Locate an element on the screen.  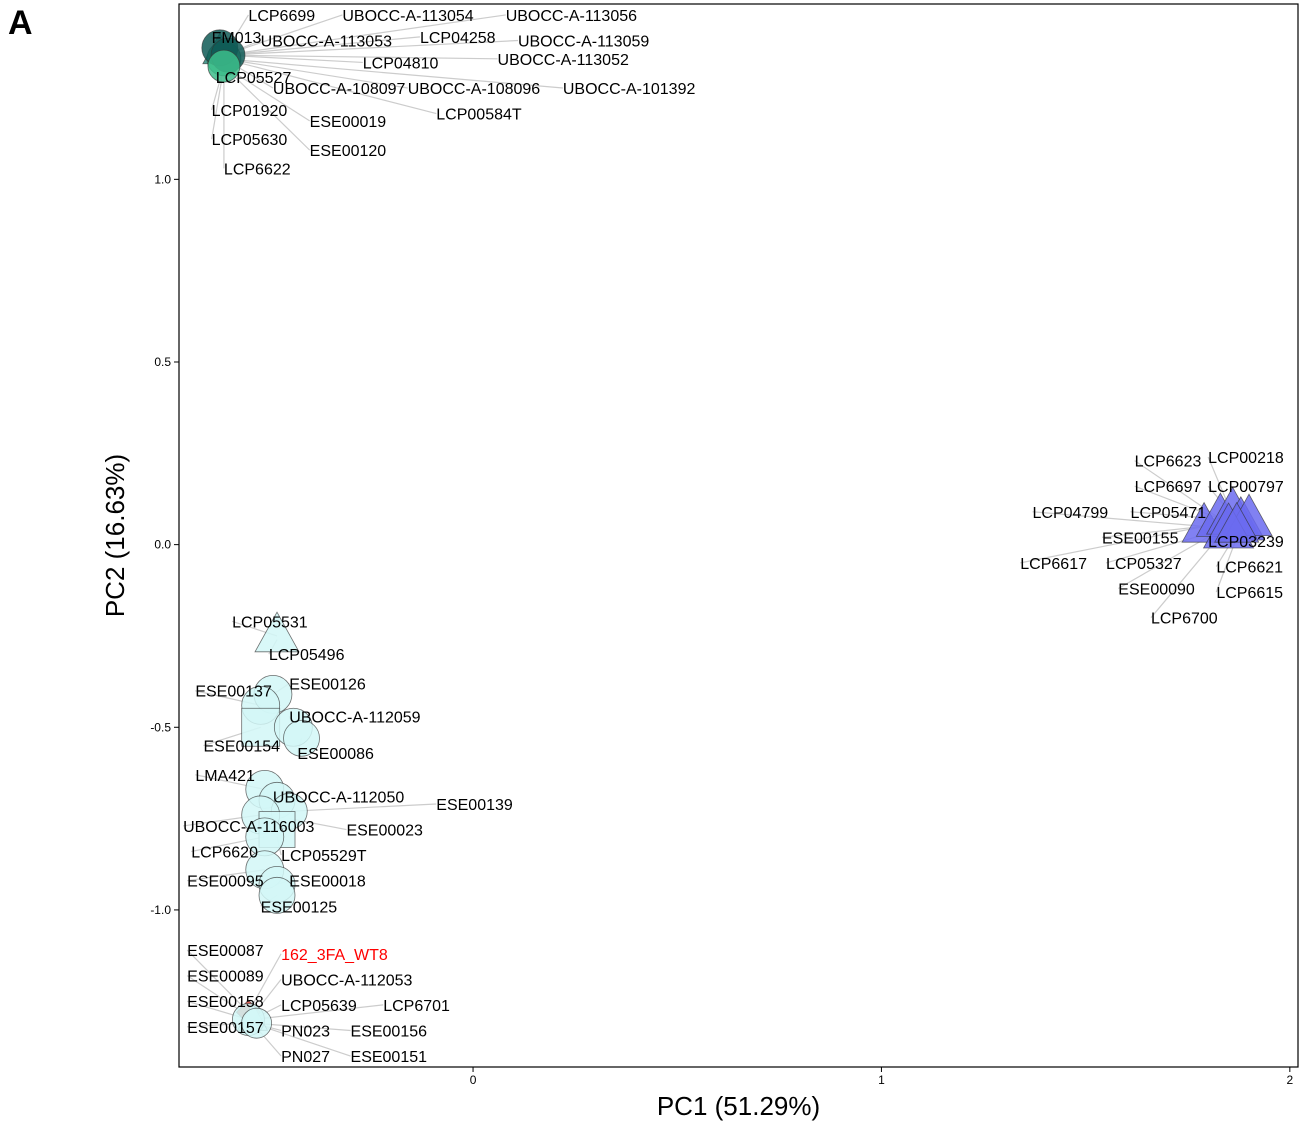
point-label: ESE00095 is located at coordinates (225, 882).